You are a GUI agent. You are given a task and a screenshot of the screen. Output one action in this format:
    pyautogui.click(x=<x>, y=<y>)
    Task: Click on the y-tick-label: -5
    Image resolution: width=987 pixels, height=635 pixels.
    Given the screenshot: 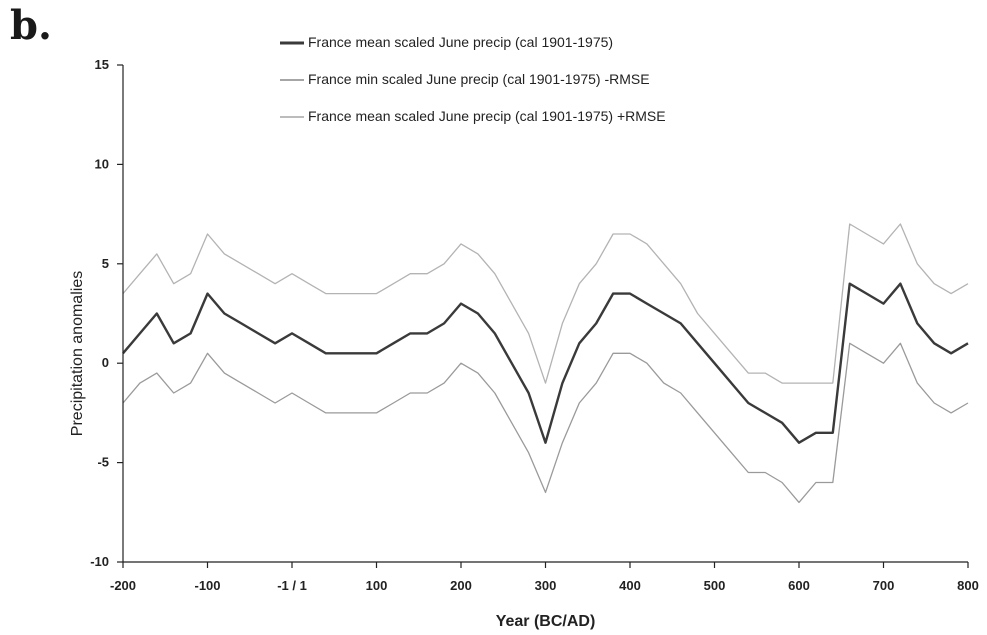 What is the action you would take?
    pyautogui.click(x=103, y=462)
    